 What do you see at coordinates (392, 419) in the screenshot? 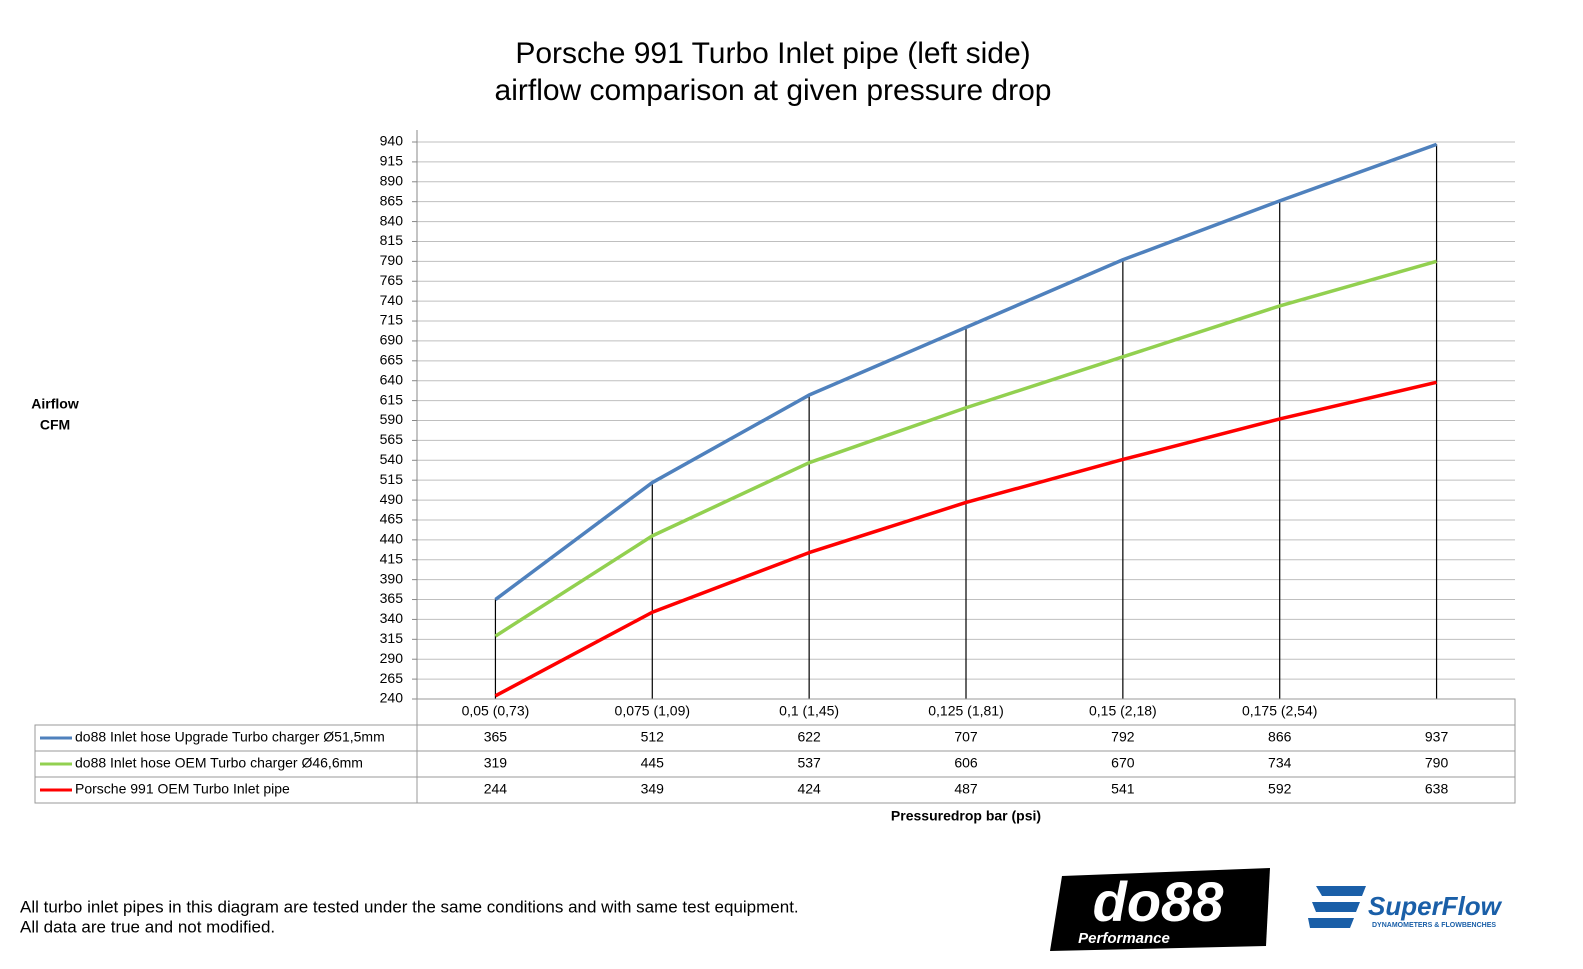
I see `y-tick-label: 590` at bounding box center [392, 419].